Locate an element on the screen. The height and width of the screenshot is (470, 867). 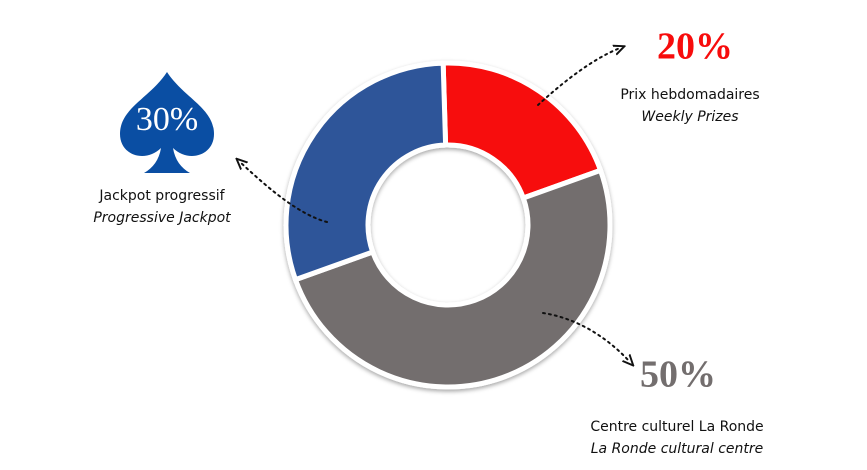
category-label-en: Progressive Jackpot is located at coordinates (162, 218).